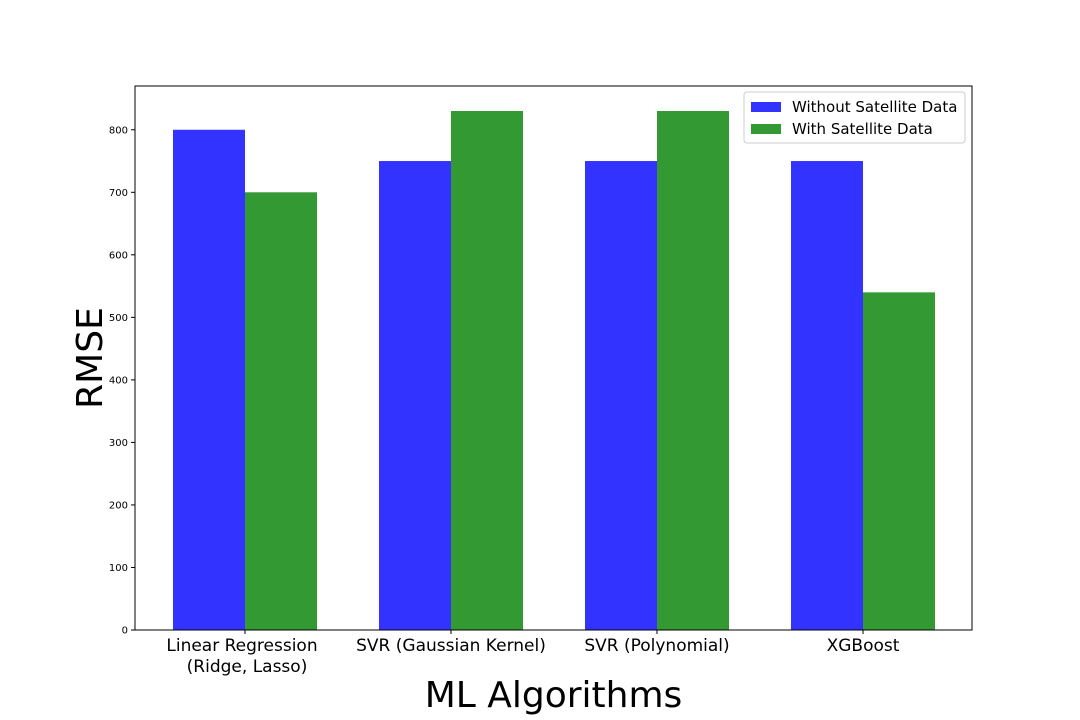  What do you see at coordinates (554, 695) in the screenshot?
I see `x-axis-title: ML Algorithms` at bounding box center [554, 695].